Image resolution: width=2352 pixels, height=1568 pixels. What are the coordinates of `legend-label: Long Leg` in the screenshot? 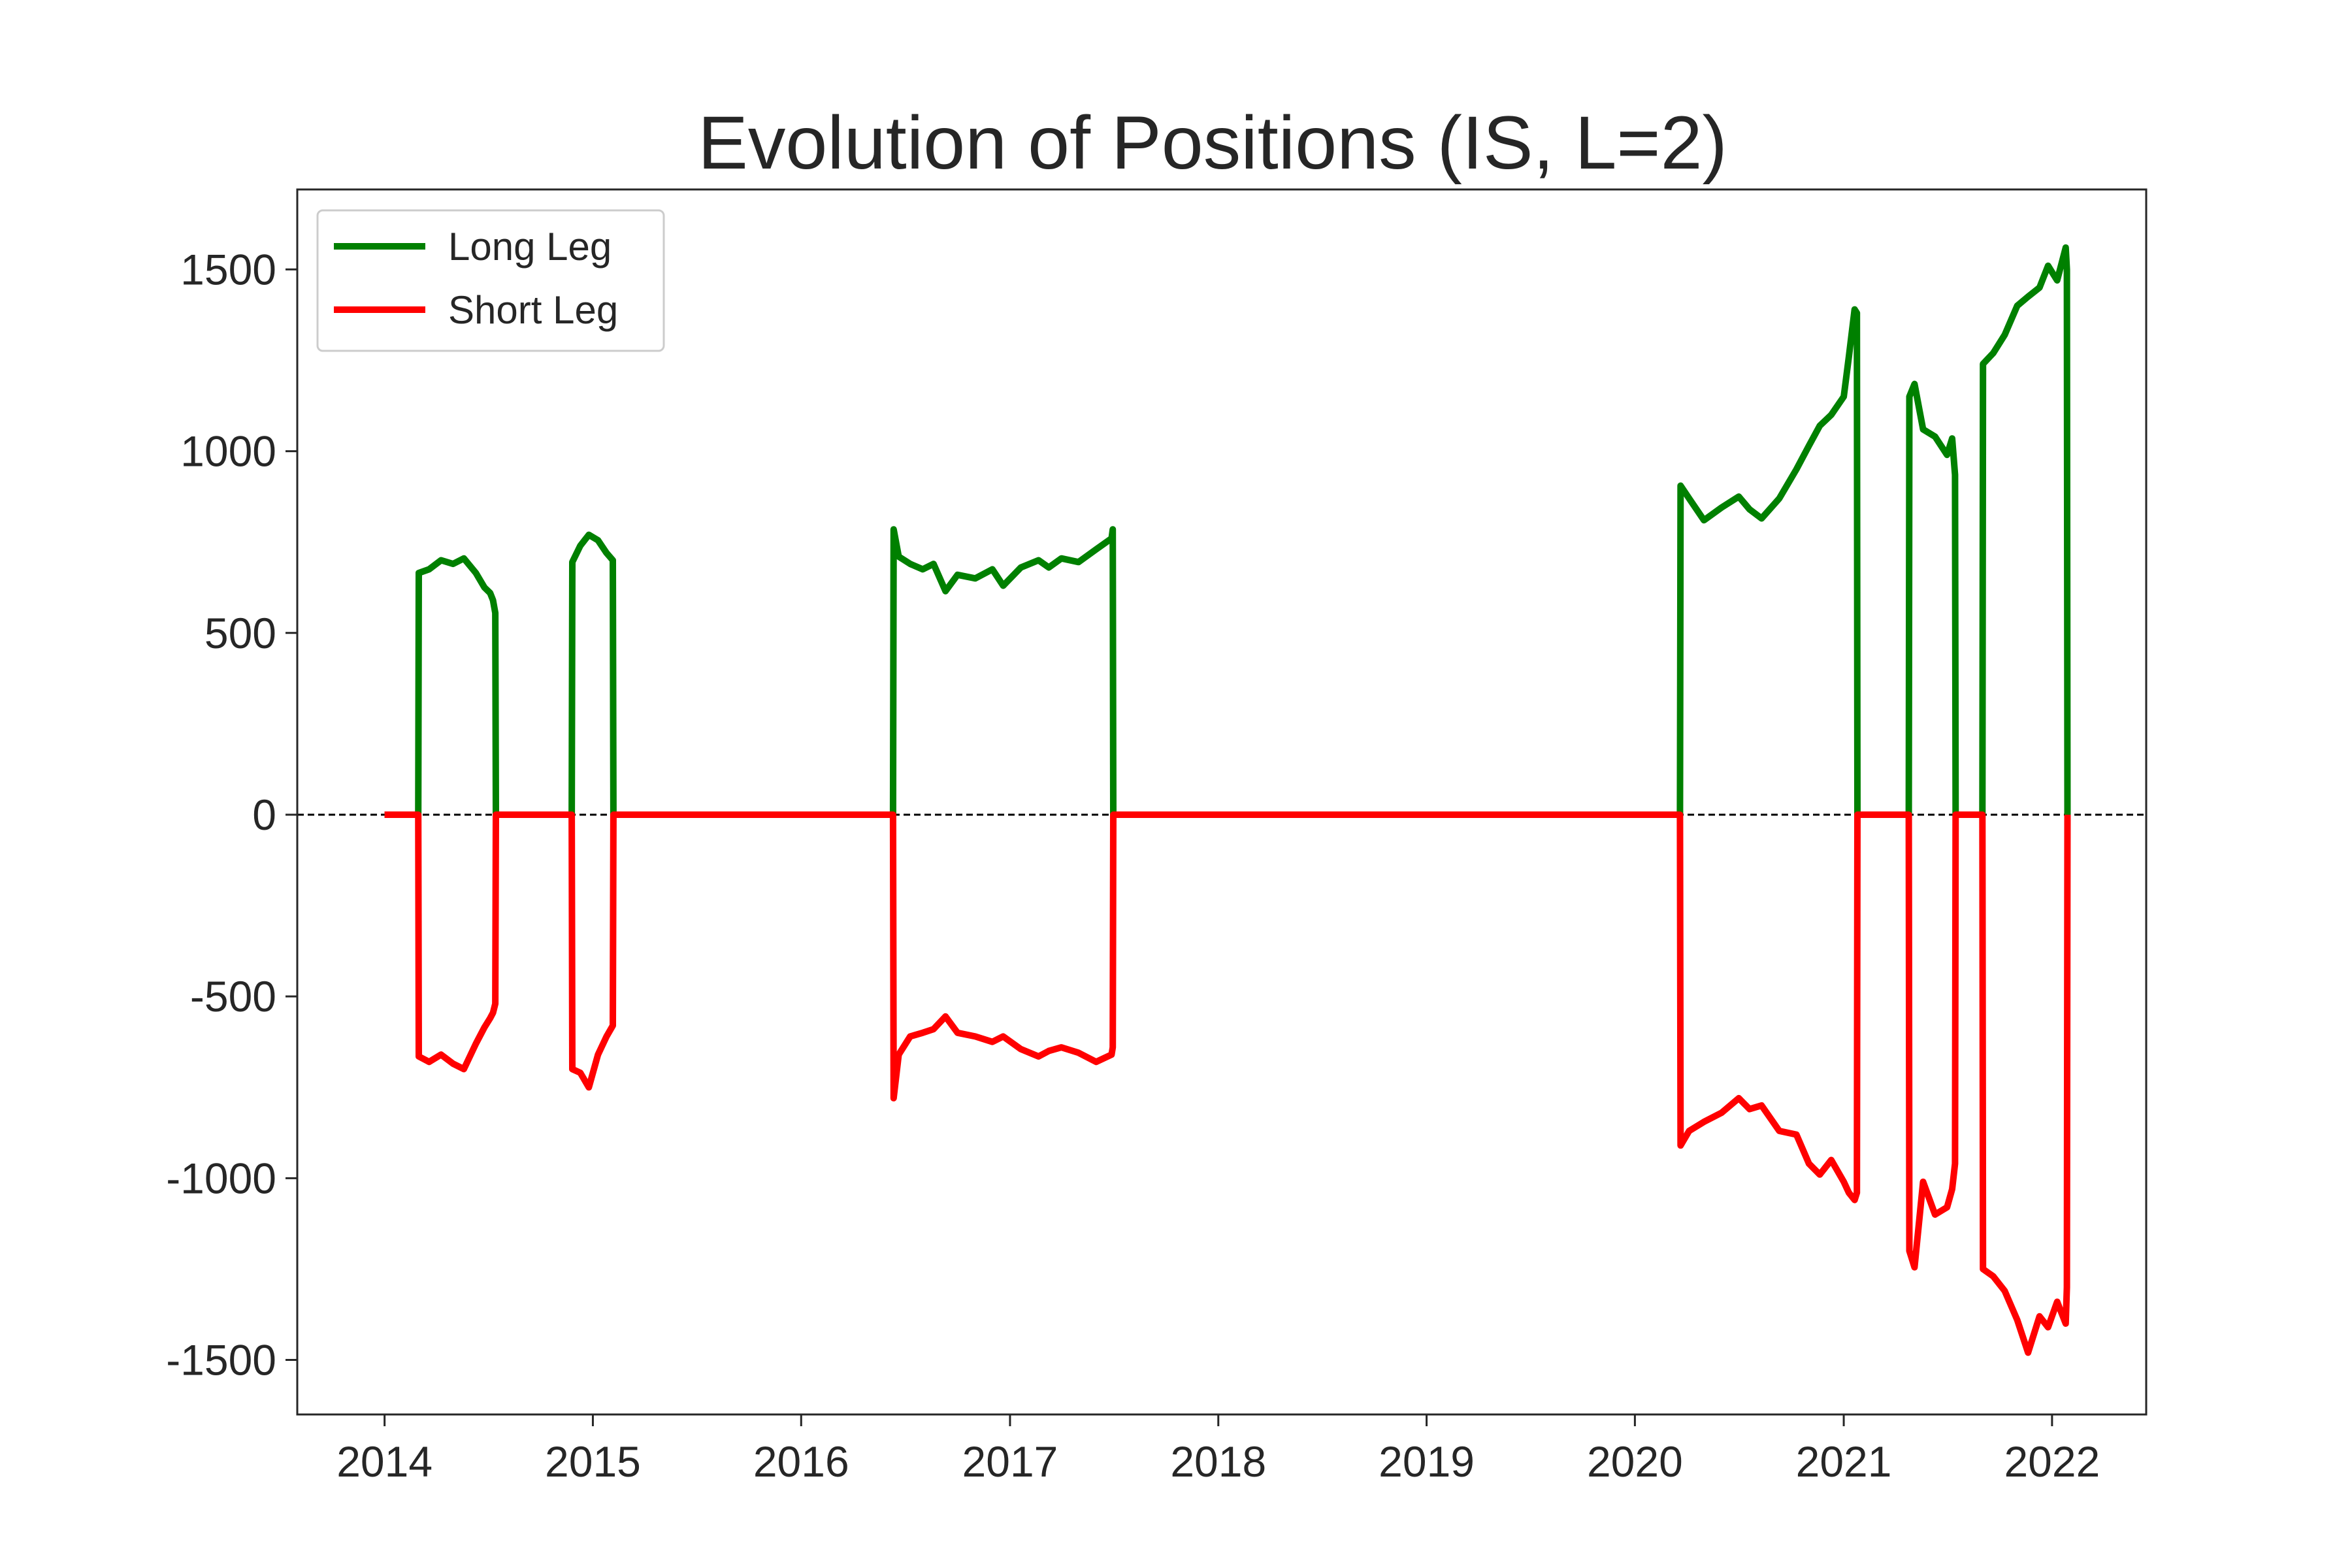 It's located at (530, 247).